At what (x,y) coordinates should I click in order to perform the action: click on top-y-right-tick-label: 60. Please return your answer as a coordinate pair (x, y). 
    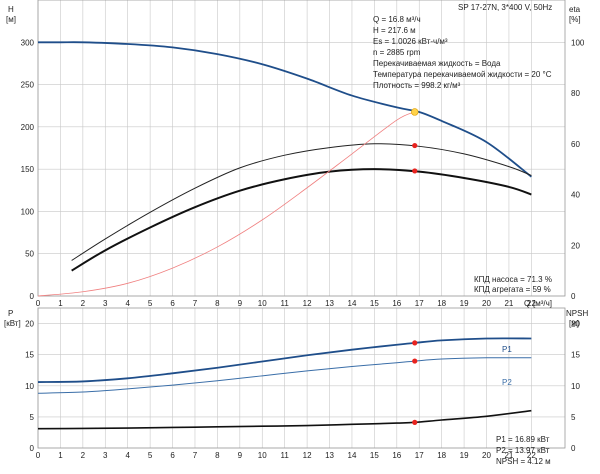
    Looking at the image, I should click on (575, 144).